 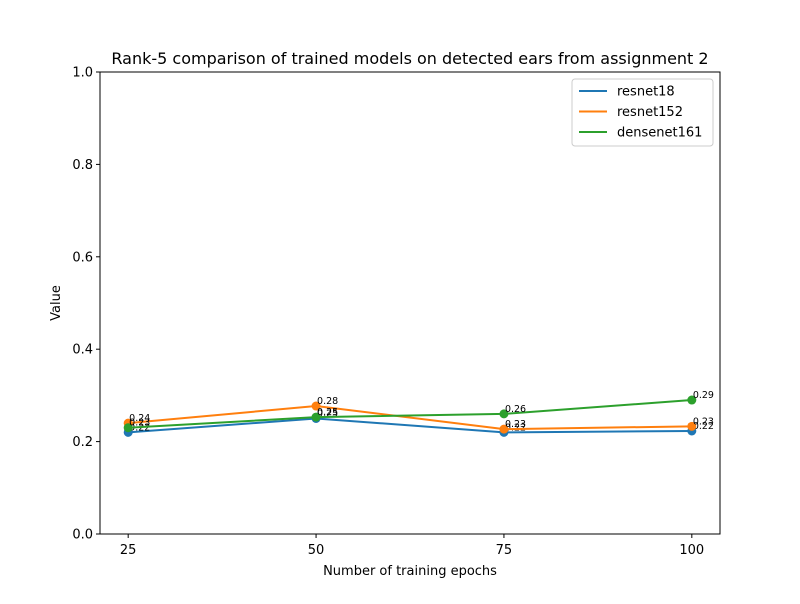 I want to click on legend-label: resnet152, so click(x=650, y=112).